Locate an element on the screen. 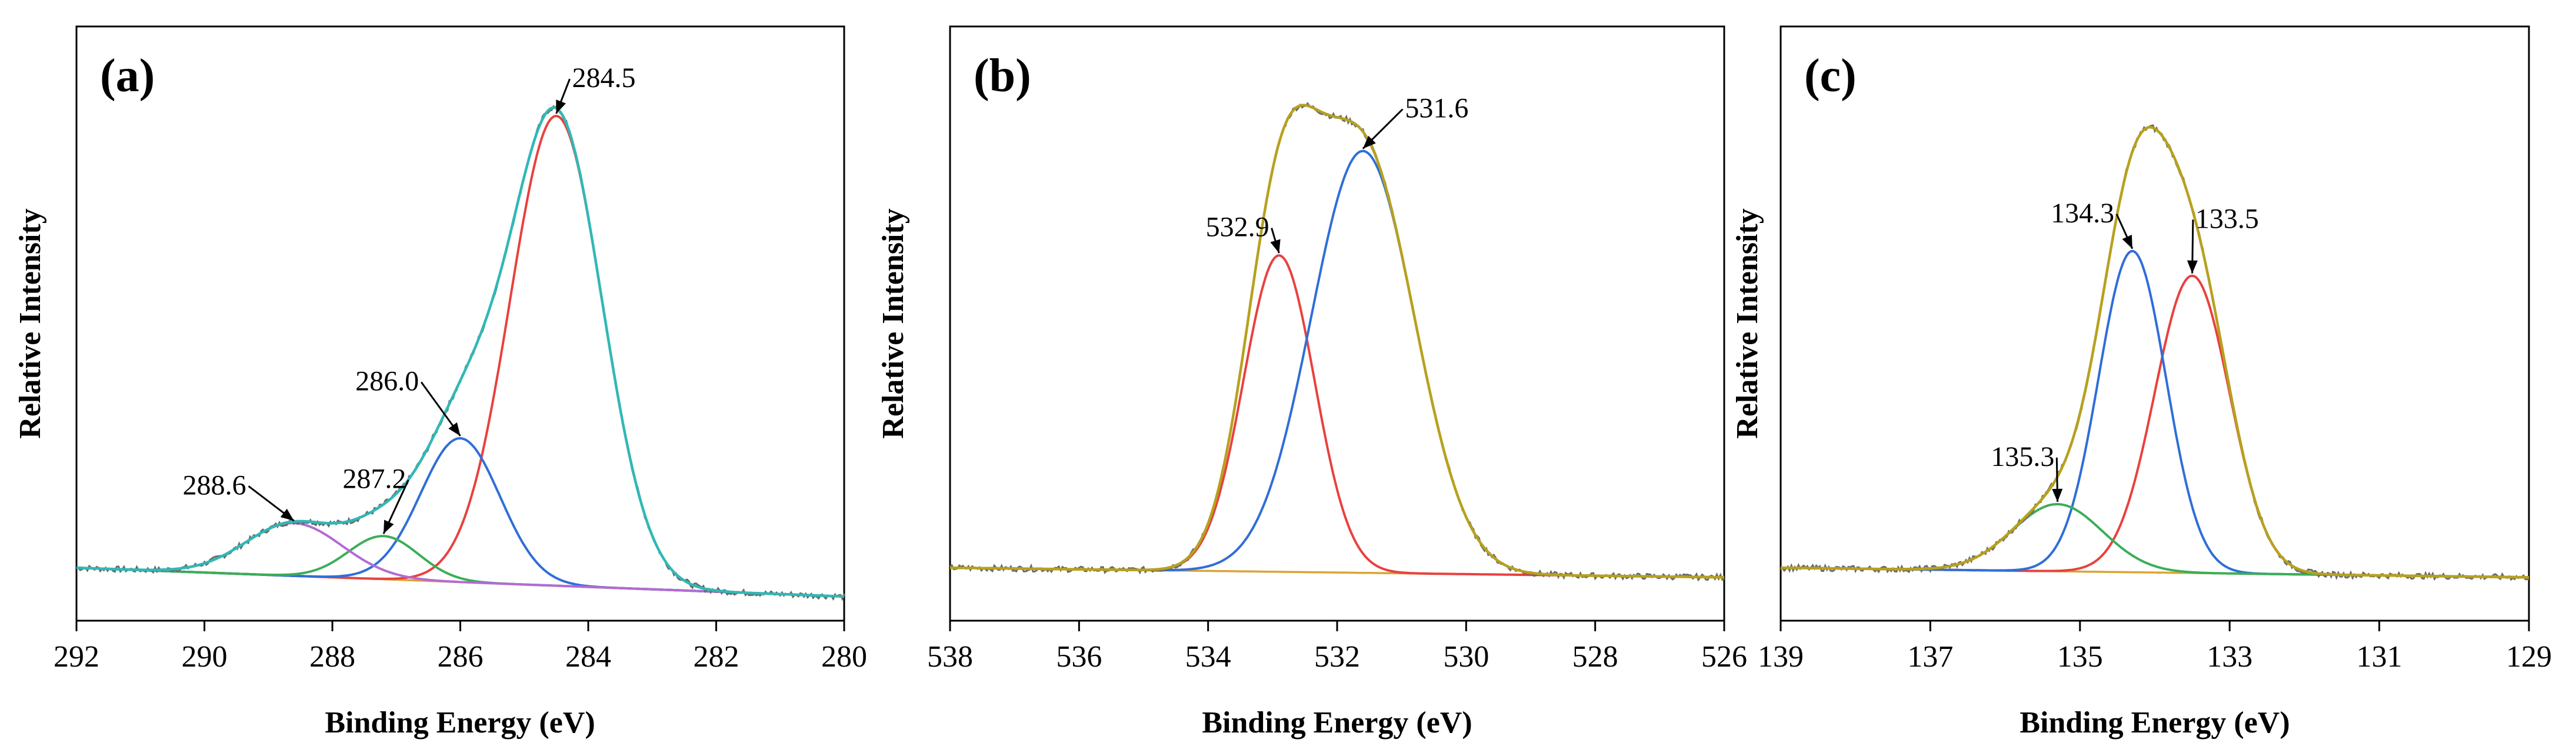 The width and height of the screenshot is (2576, 756). x-tick-label: 129 is located at coordinates (2529, 657).